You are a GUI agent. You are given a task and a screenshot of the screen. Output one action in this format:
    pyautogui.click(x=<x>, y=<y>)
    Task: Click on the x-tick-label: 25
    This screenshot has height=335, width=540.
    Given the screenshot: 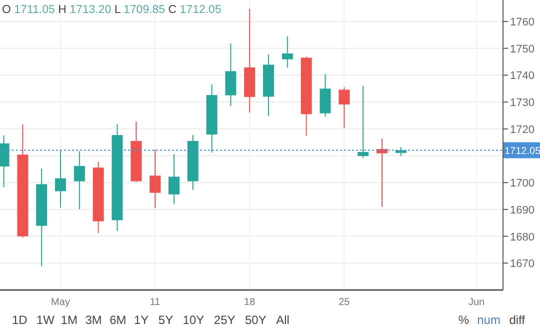 What is the action you would take?
    pyautogui.click(x=344, y=302)
    